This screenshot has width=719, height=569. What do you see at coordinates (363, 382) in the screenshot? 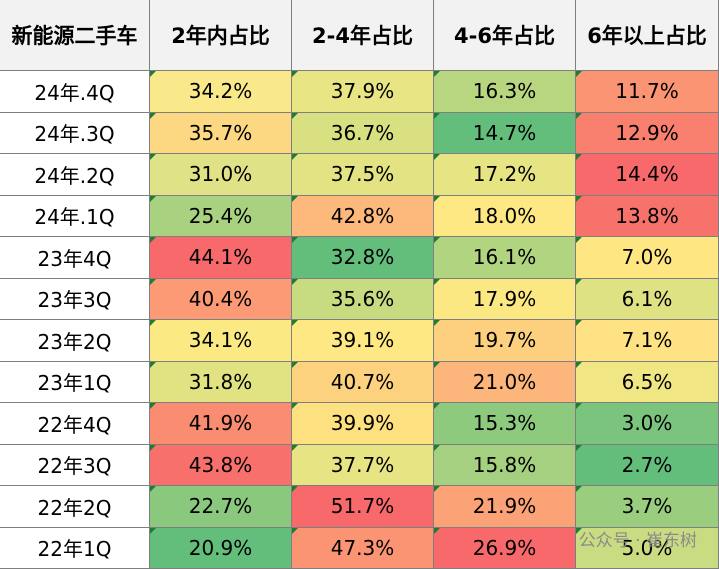
I see `value-cell: 40.7%` at bounding box center [363, 382].